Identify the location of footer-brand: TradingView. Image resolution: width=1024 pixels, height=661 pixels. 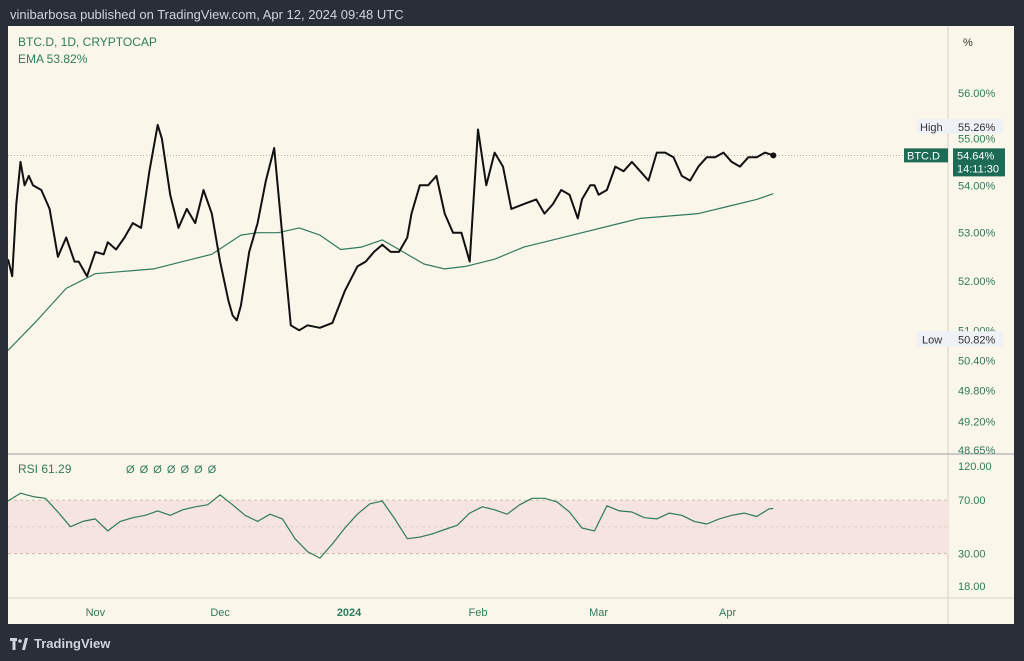
(72, 643).